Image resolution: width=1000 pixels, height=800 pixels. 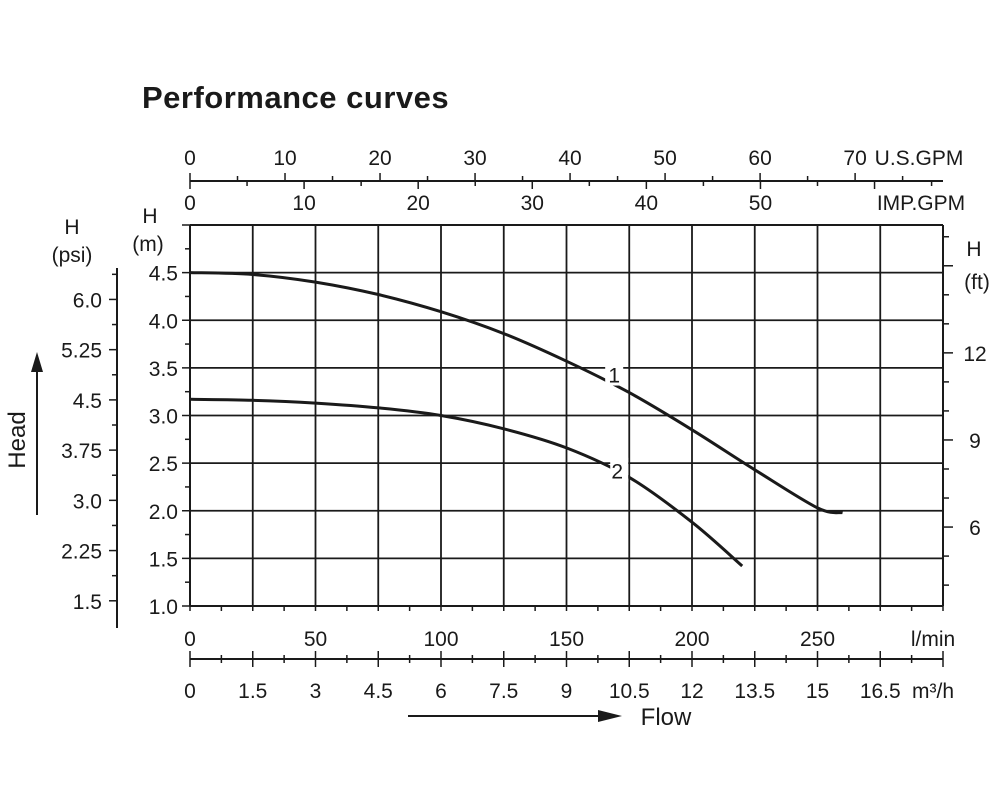 What do you see at coordinates (921, 203) in the screenshot?
I see `impgpm-unit-label: IMP.GPM` at bounding box center [921, 203].